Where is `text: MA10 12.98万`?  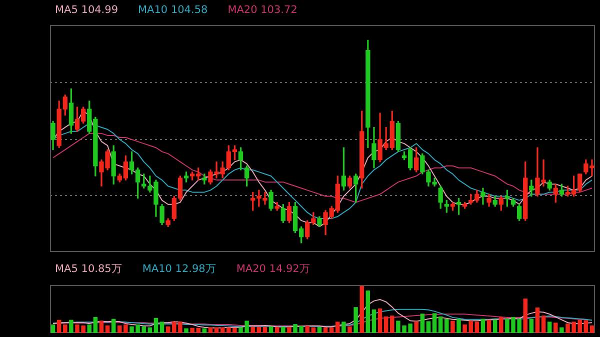 text: MA10 12.98万 is located at coordinates (179, 269).